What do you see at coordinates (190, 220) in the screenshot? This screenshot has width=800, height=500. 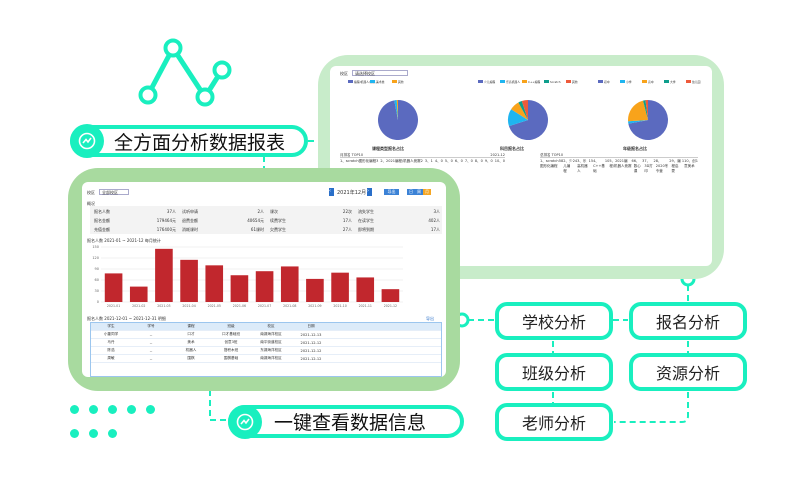 I see `summary-label: 退费金额` at bounding box center [190, 220].